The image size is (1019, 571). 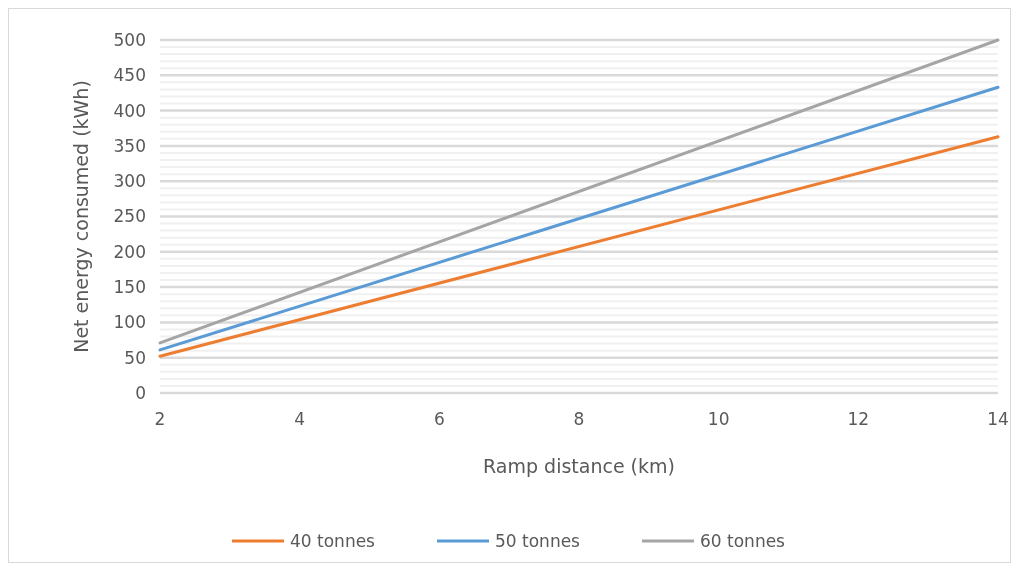 I want to click on x-tick-label: 12, so click(x=858, y=419).